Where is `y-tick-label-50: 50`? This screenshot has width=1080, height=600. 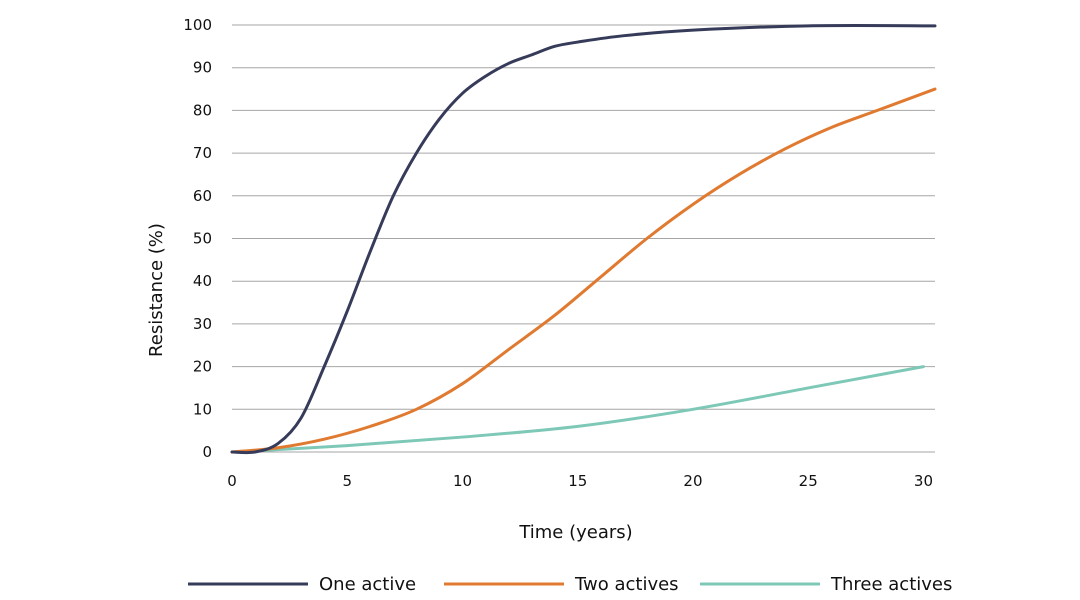 y-tick-label-50: 50 is located at coordinates (202, 239).